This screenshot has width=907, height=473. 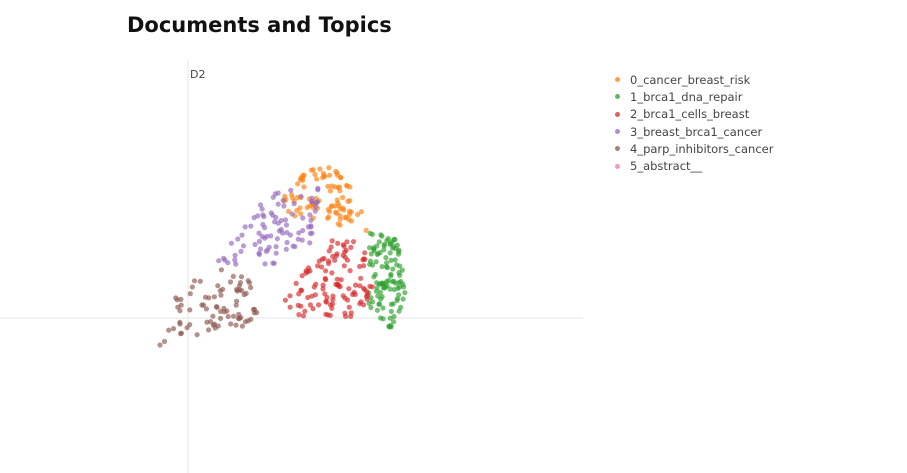 I want to click on legend-item: 1_brca1_dna_repair, so click(x=692, y=96).